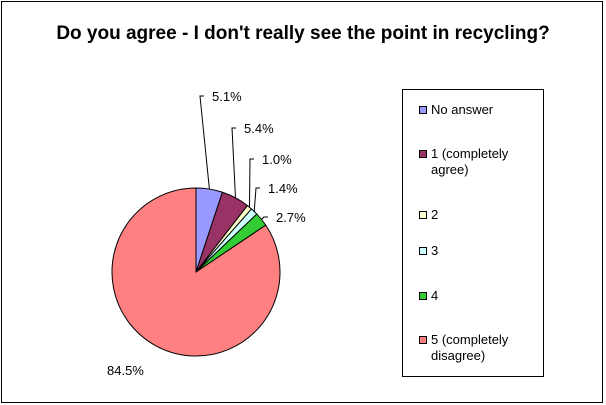 The width and height of the screenshot is (606, 405). I want to click on legend-label: 1 (completely agree), so click(470, 161).